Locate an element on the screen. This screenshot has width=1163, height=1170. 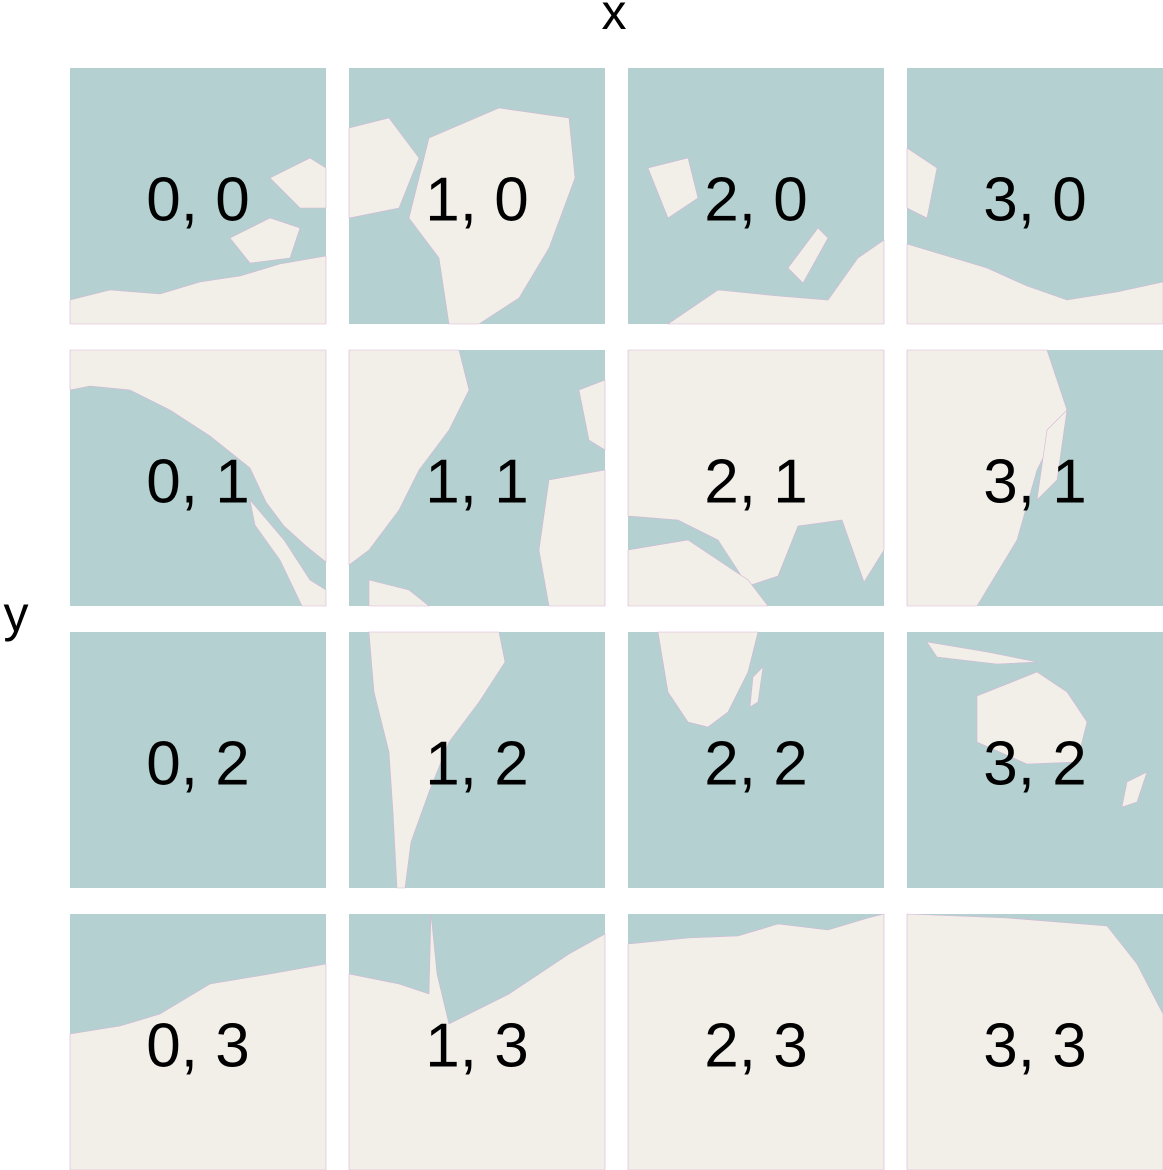
tile-label: 3, 3 is located at coordinates (1034, 1045).